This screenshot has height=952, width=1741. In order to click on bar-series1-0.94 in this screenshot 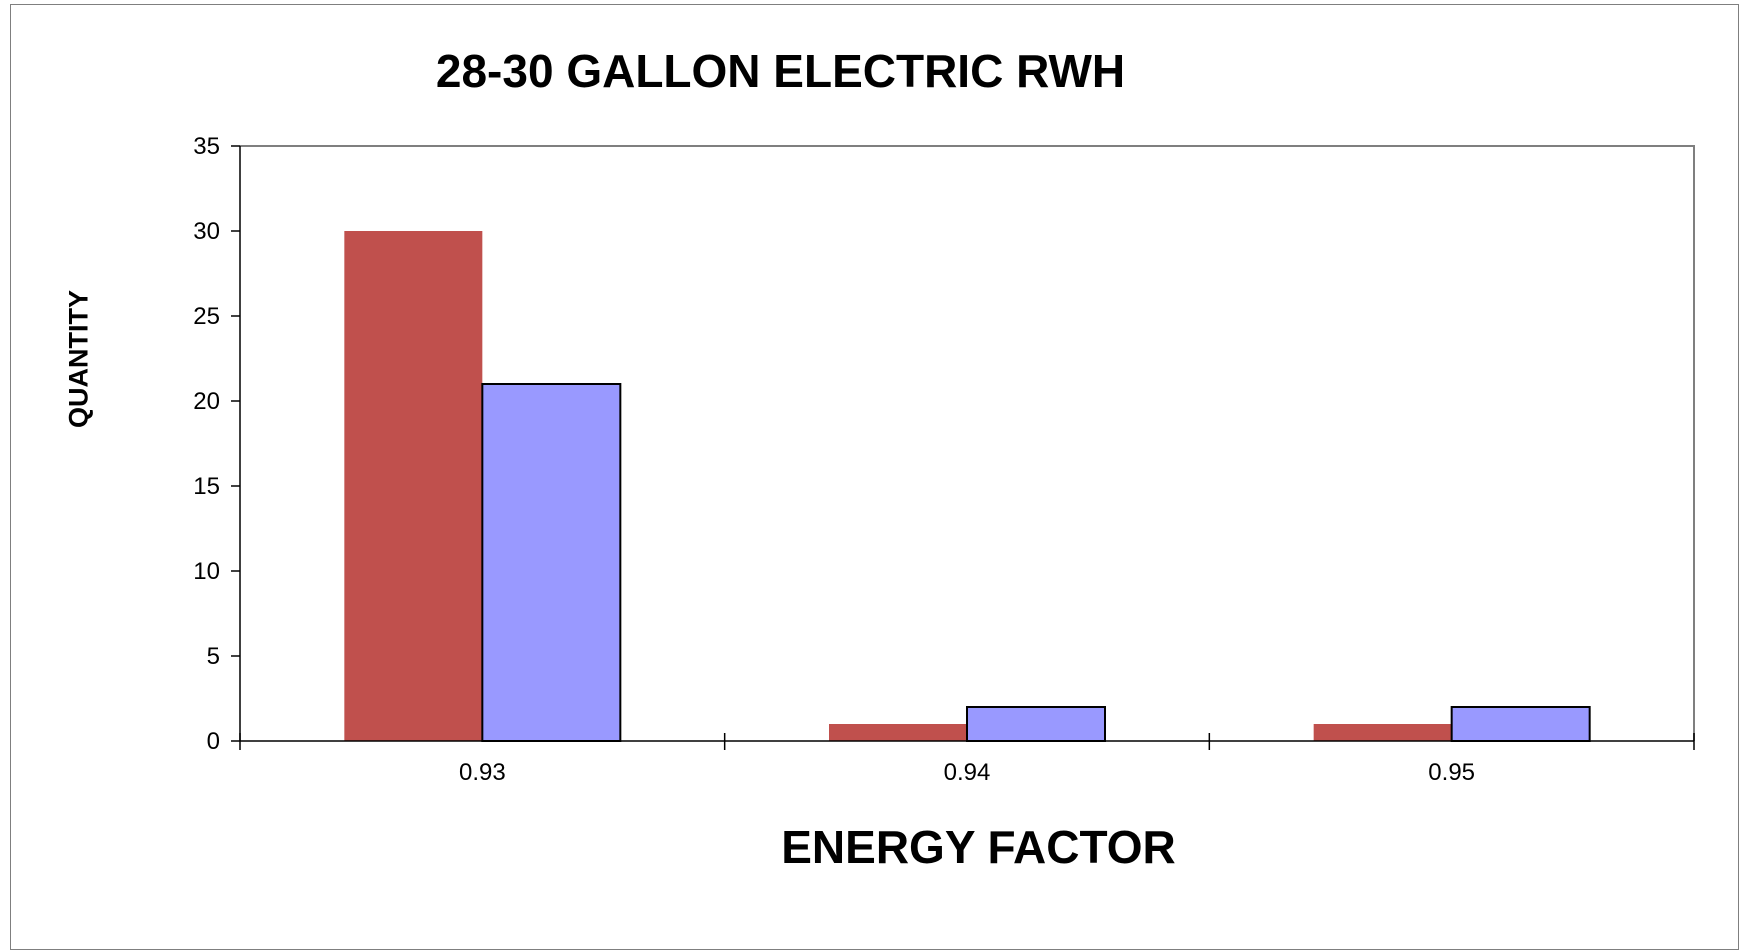, I will do `click(898, 732)`.